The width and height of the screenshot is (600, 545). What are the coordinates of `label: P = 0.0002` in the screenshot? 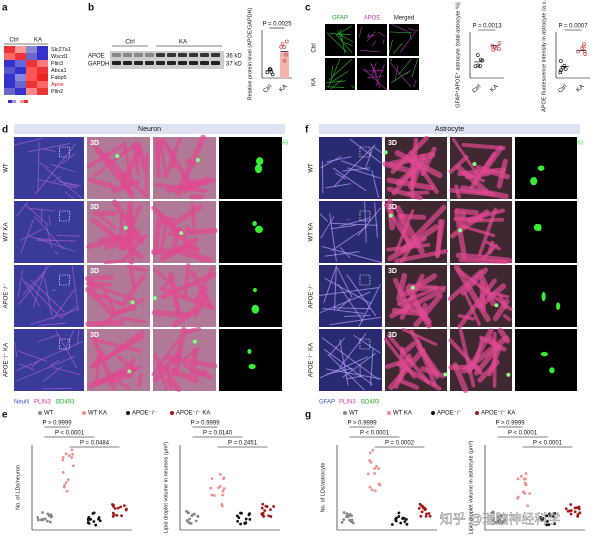 It's located at (400, 444).